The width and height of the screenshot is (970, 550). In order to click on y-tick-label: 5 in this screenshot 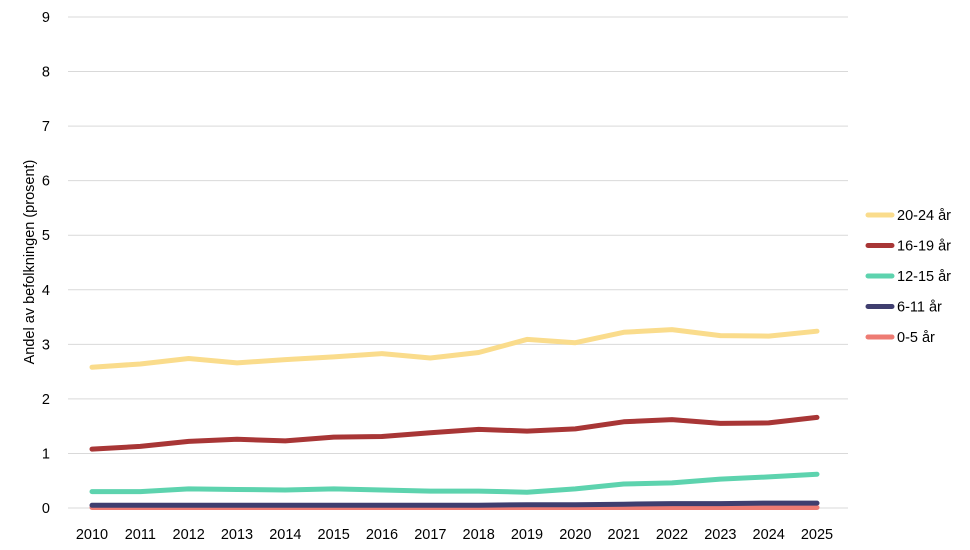, I will do `click(46, 236)`.